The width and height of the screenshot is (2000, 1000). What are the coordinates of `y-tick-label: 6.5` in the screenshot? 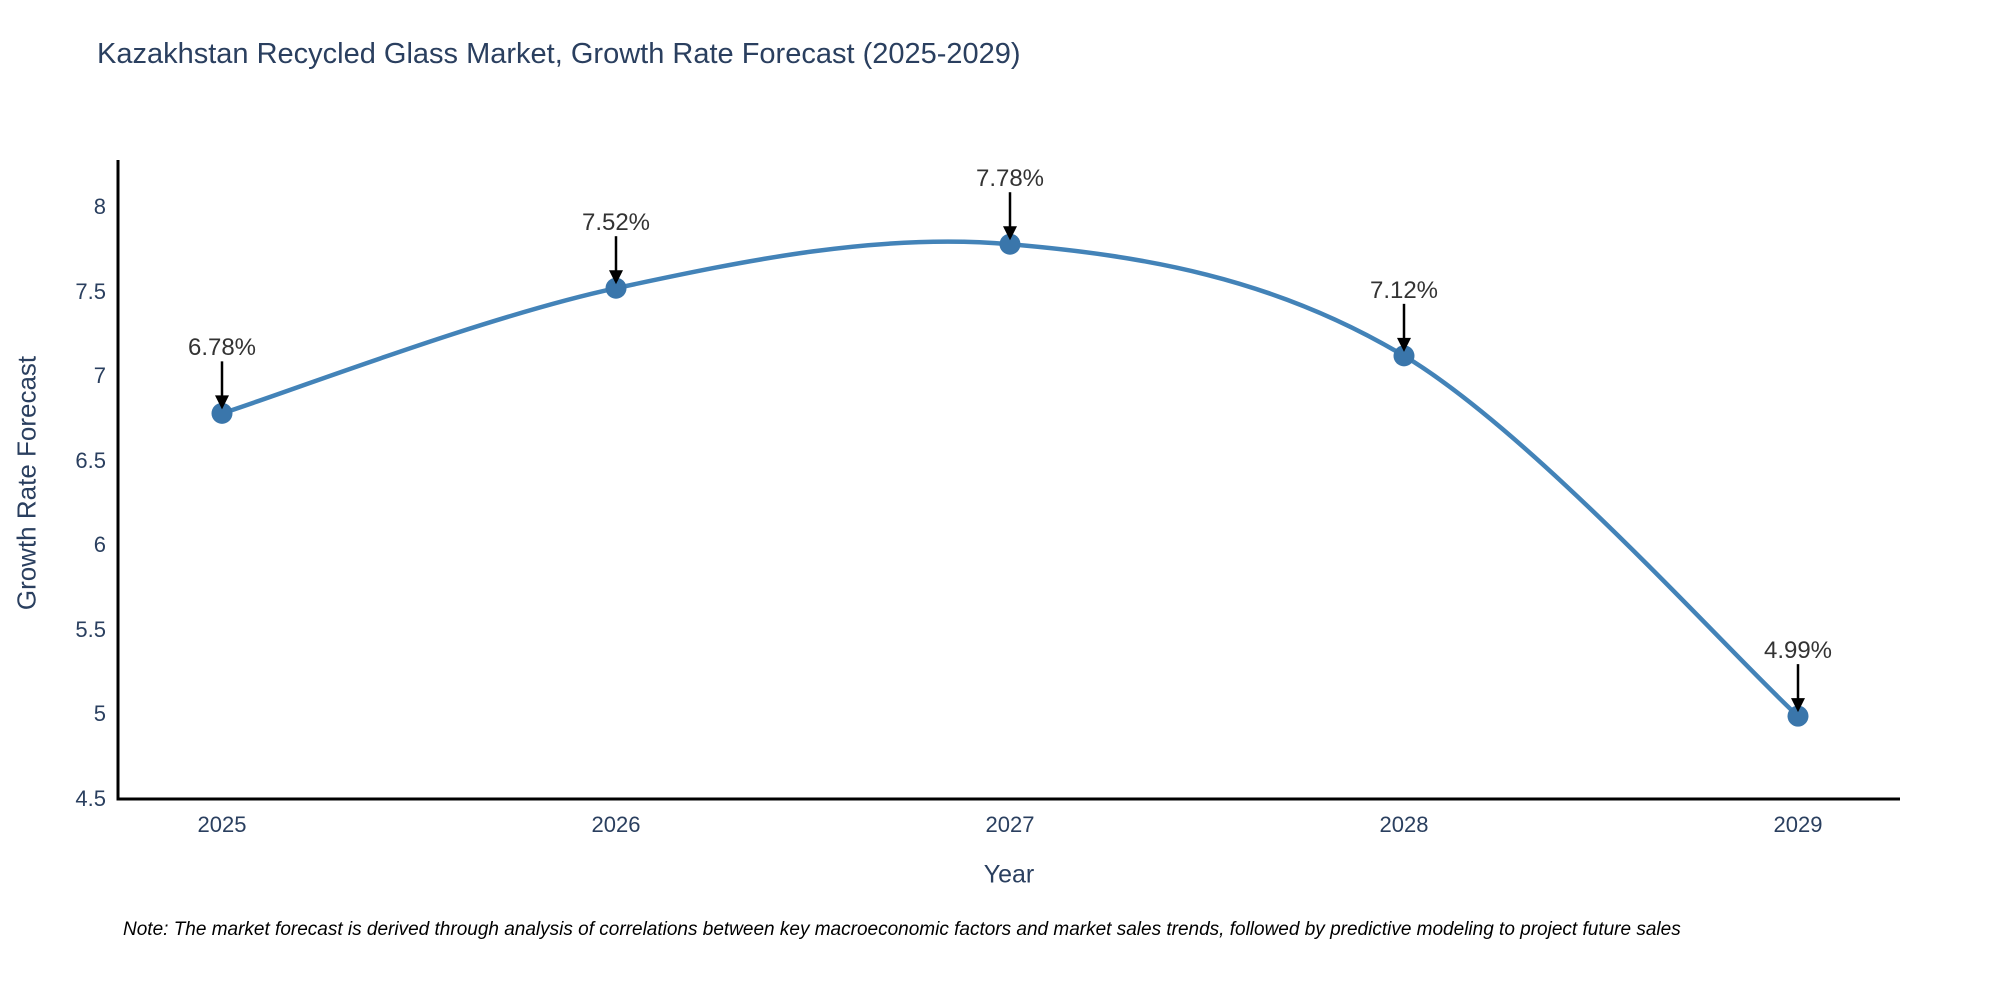 It's located at (90, 460).